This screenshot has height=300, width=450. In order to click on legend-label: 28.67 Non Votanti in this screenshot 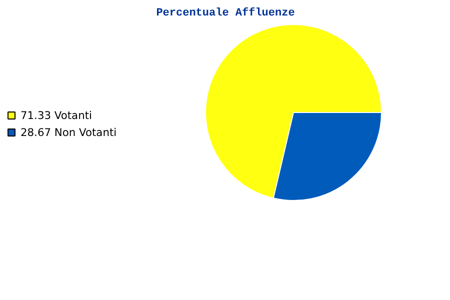, I will do `click(68, 132)`.